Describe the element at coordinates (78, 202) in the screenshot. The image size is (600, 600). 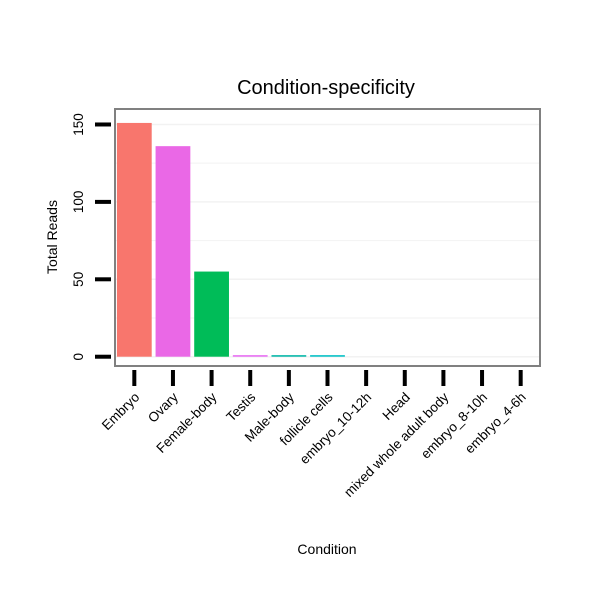
I see `y-tick-label: 100` at that location.